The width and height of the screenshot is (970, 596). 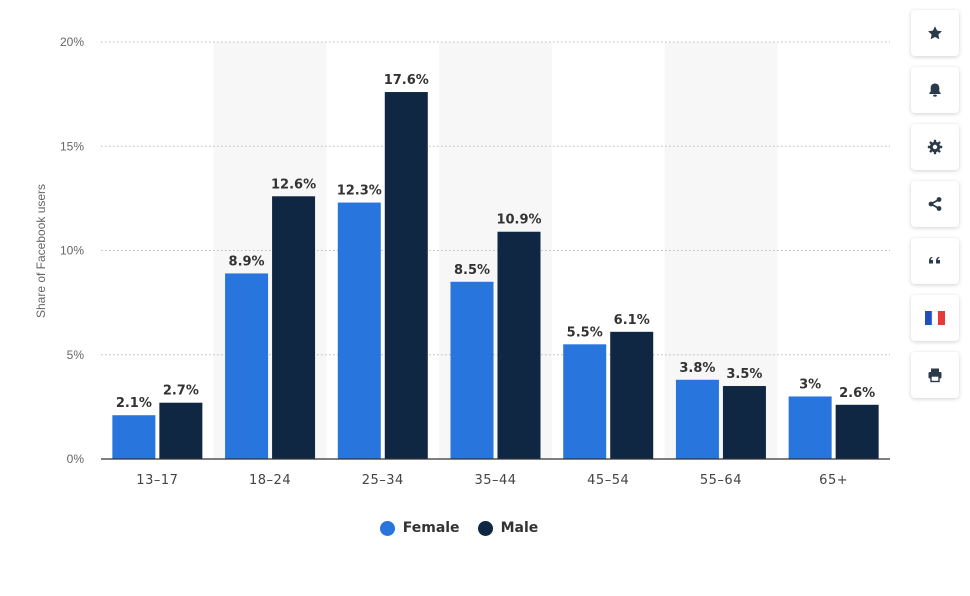 I want to click on share-button, so click(x=935, y=204).